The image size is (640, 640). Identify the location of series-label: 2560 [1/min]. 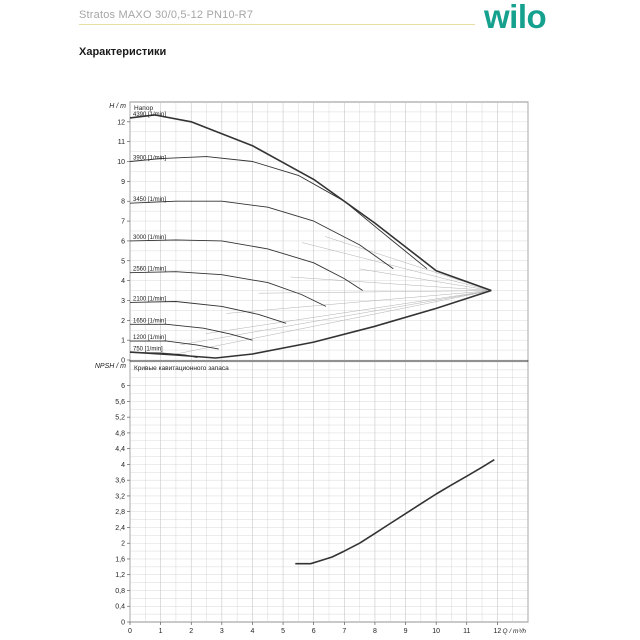
(149, 270).